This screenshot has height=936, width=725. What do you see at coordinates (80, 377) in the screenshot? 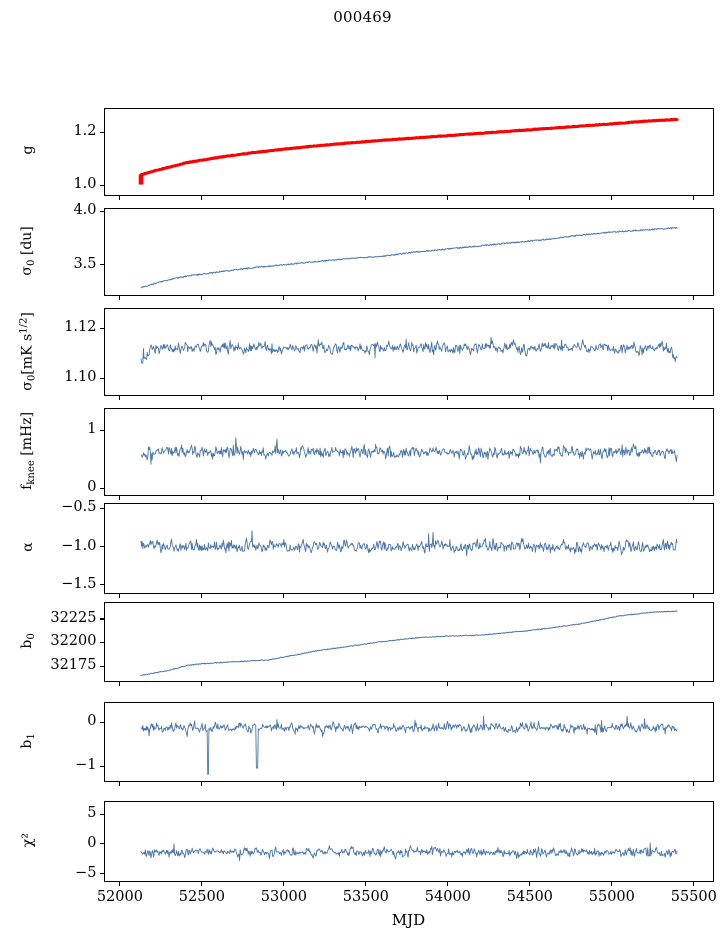
I see `ytick-label-sigma0-mKs-0: 1.10` at bounding box center [80, 377].